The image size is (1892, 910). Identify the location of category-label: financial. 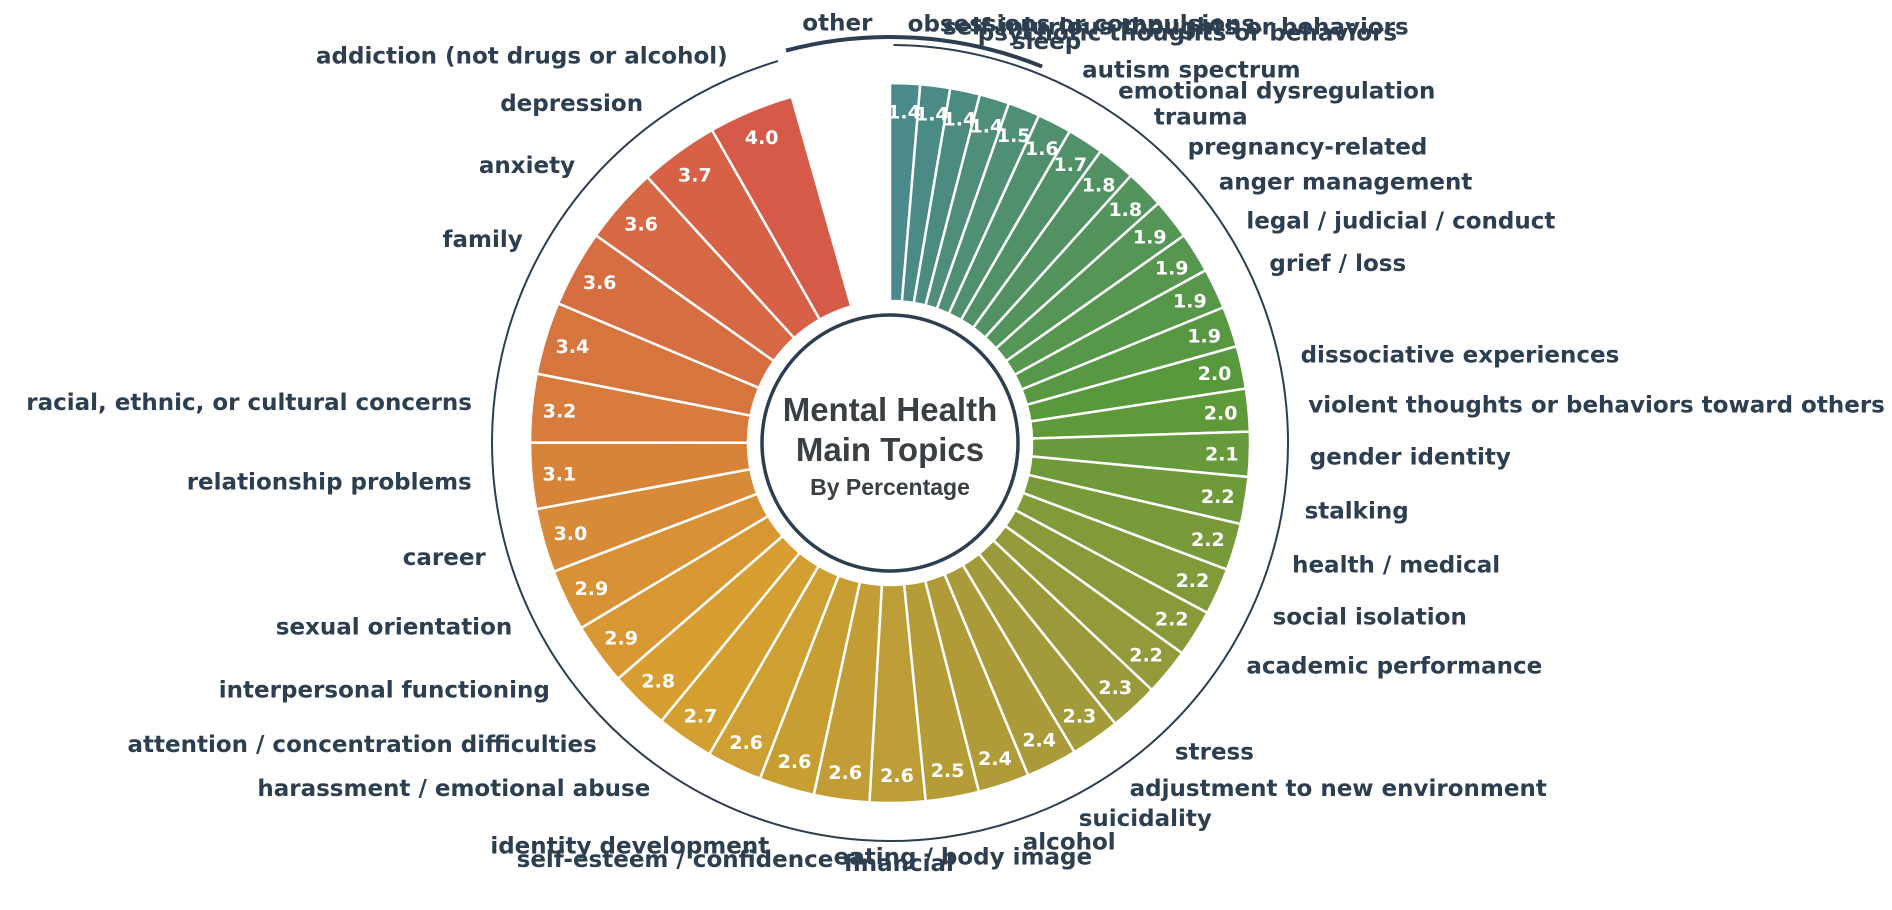
(899, 864).